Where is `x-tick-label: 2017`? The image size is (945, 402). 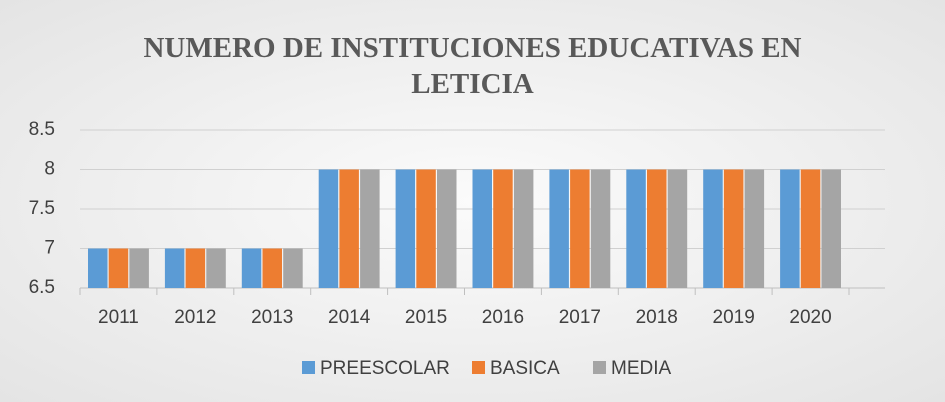
x-tick-label: 2017 is located at coordinates (580, 317).